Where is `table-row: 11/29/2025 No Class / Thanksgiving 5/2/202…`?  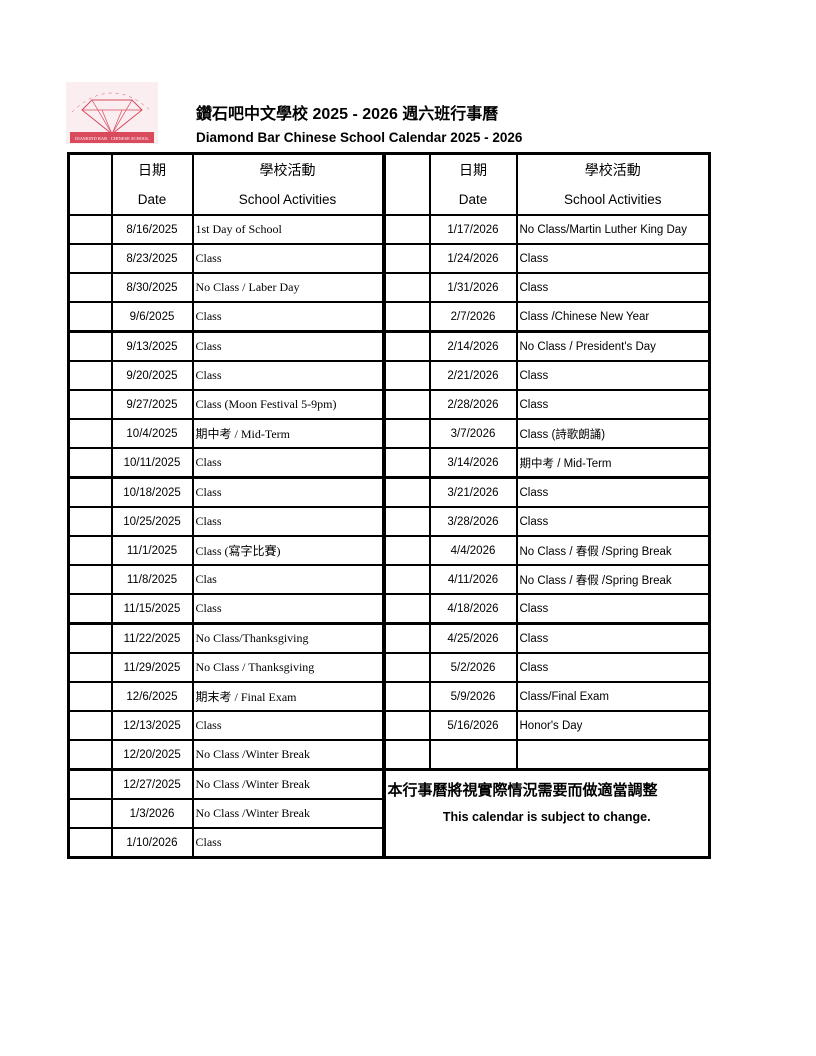 table-row: 11/29/2025 No Class / Thanksgiving 5/2/202… is located at coordinates (389, 667).